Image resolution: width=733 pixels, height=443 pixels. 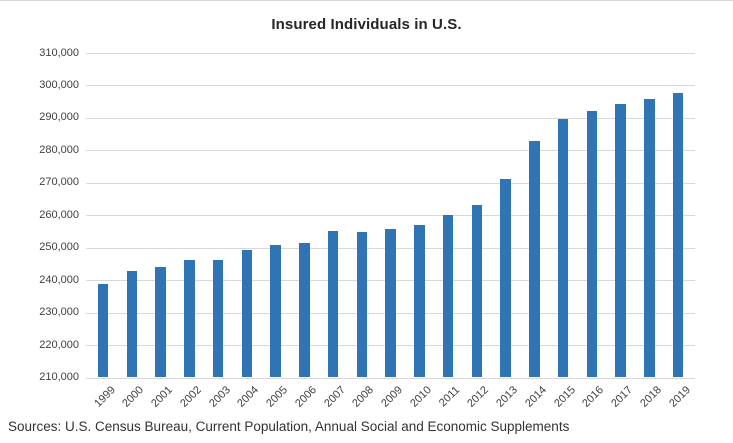 What do you see at coordinates (535, 396) in the screenshot?
I see `x-tick-label: 2014` at bounding box center [535, 396].